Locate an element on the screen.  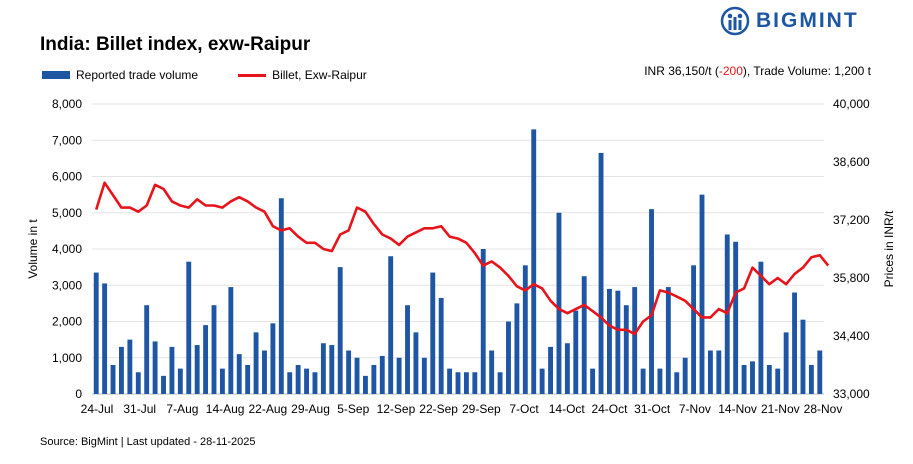
summary-suffix: ), Trade Volume: 1,200 t is located at coordinates (806, 71).